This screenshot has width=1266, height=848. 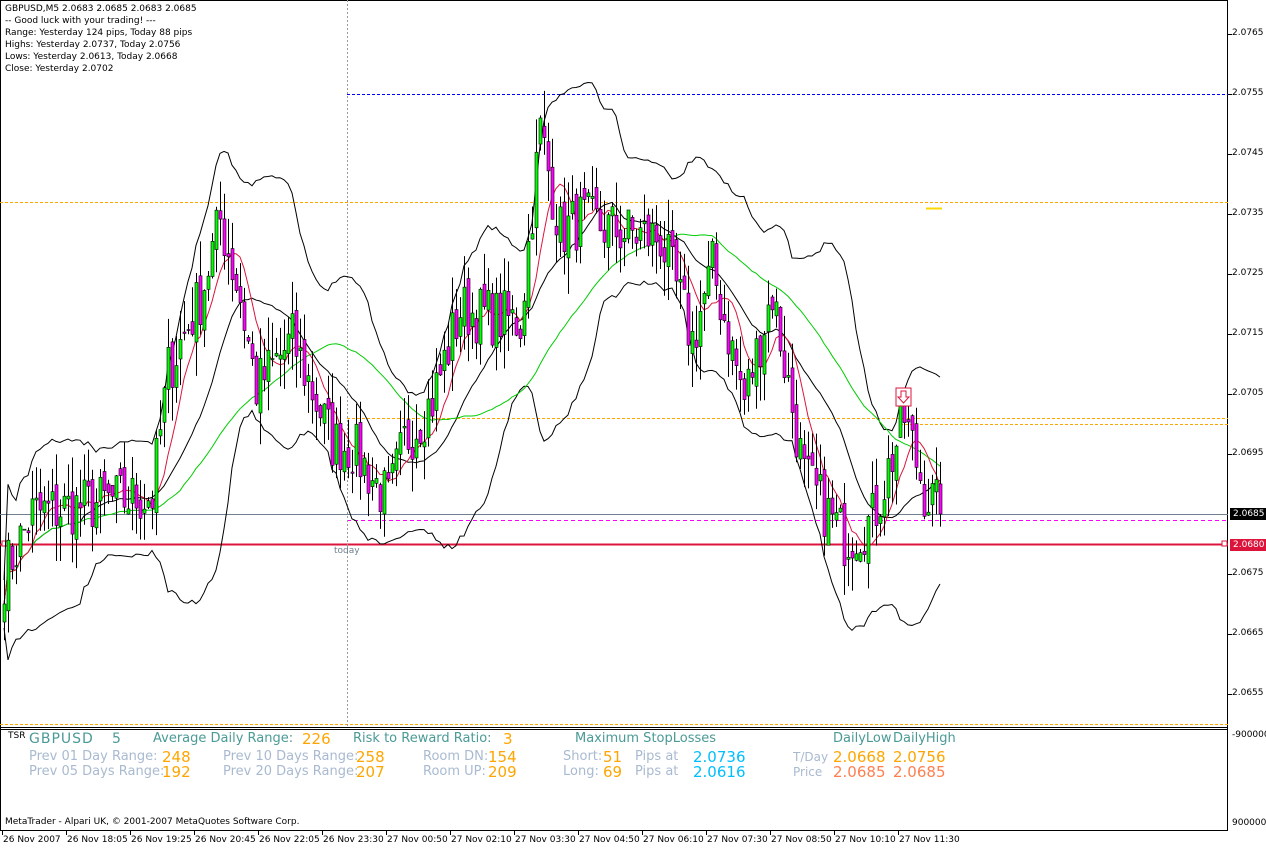 I want to click on prev01-label: Prev 01 Day Range:, so click(x=93, y=756).